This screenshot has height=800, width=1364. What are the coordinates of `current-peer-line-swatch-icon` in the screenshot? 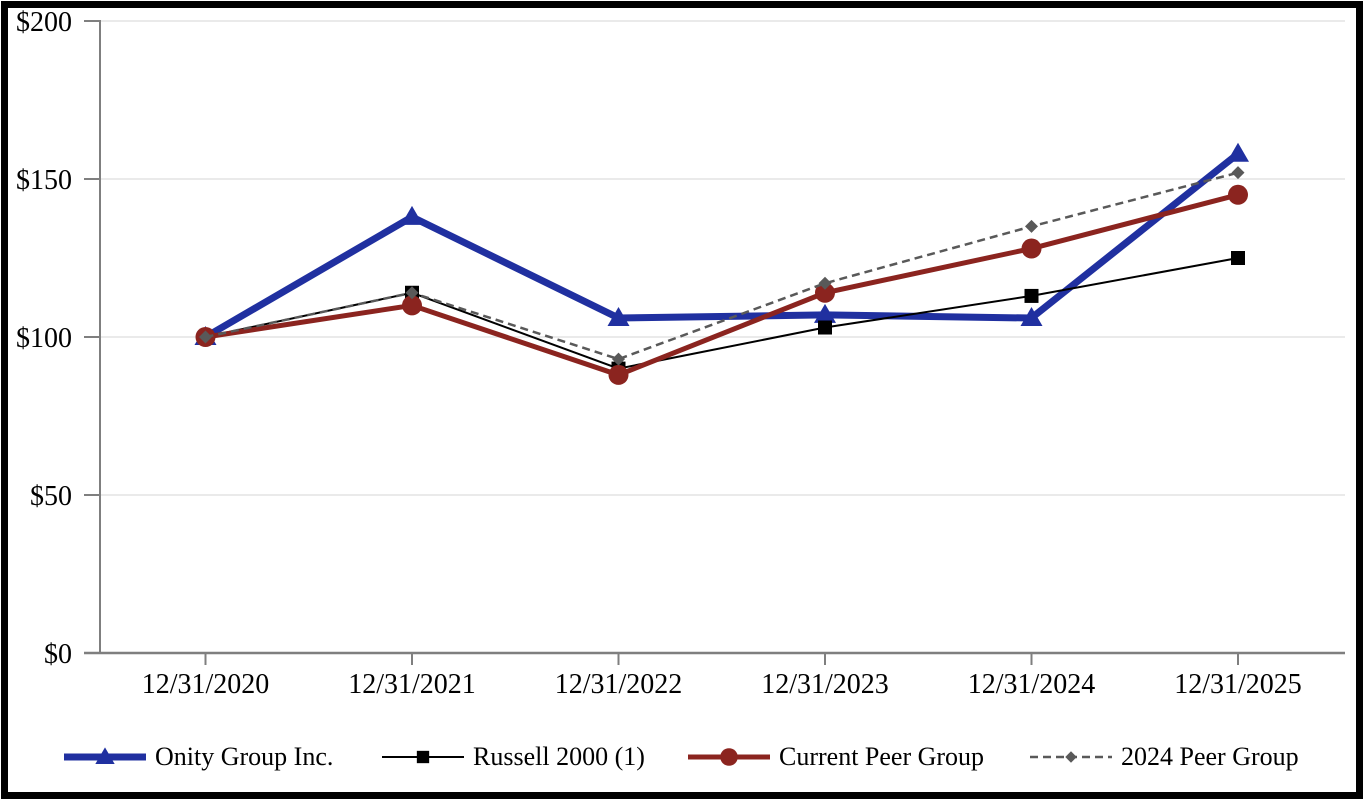 It's located at (729, 757).